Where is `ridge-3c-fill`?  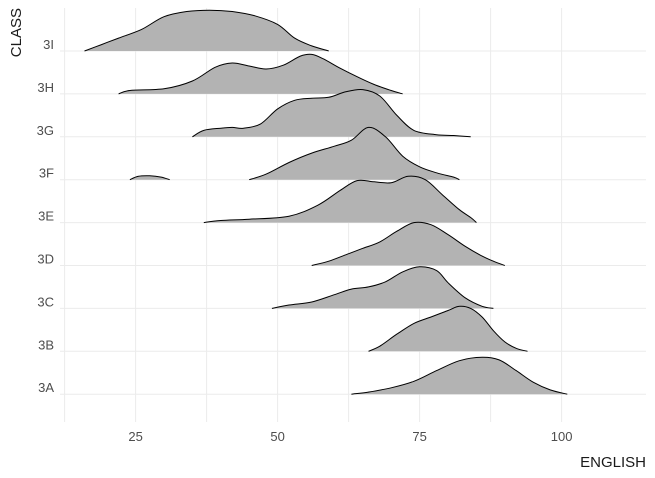
ridge-3c-fill is located at coordinates (382, 287).